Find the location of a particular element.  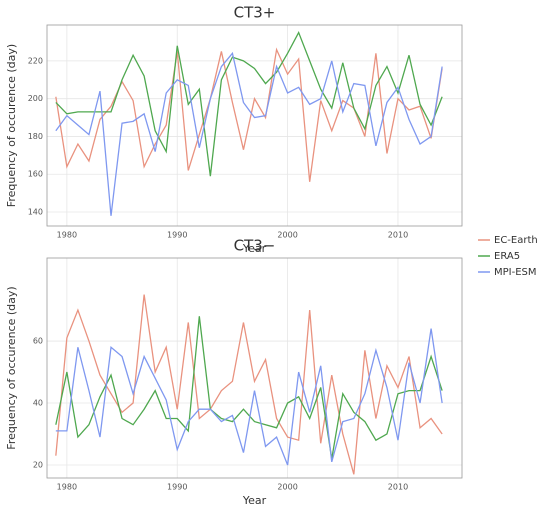

y-tick-label: 160 is located at coordinates (35, 174).